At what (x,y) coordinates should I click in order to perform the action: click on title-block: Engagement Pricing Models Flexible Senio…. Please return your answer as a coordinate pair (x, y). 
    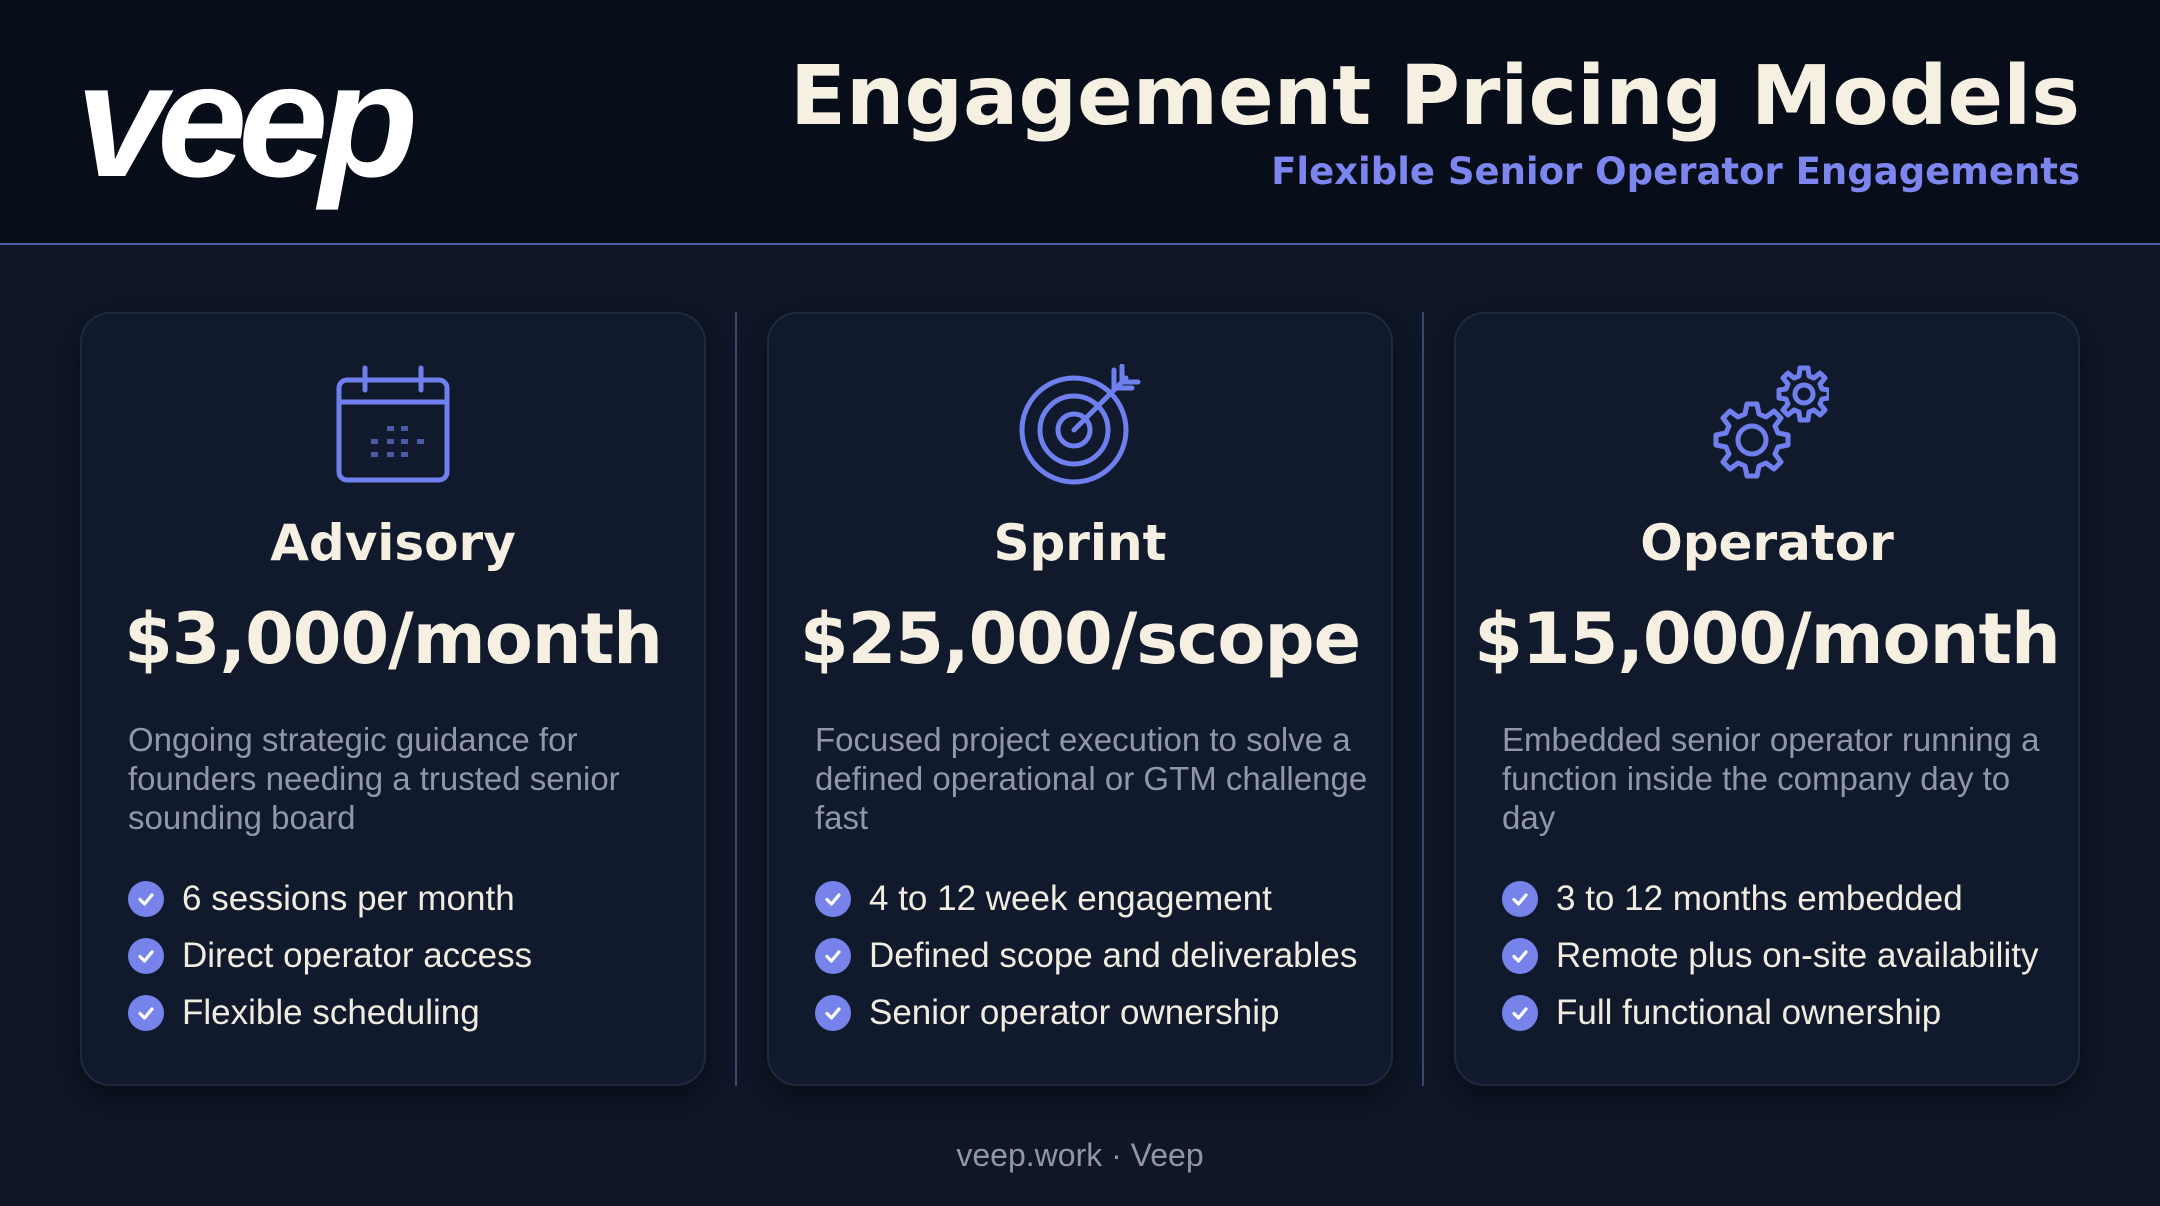
    Looking at the image, I should click on (1434, 121).